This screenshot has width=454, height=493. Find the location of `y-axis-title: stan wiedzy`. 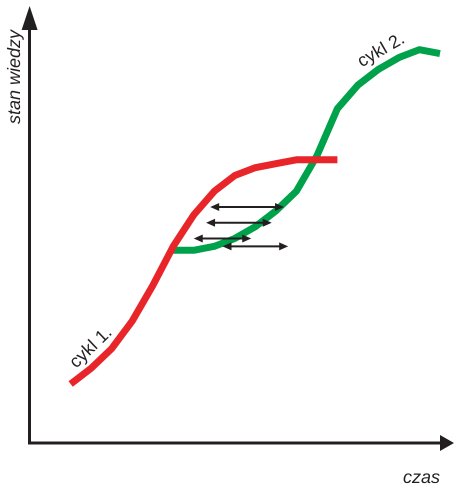

y-axis-title: stan wiedzy is located at coordinates (14, 76).